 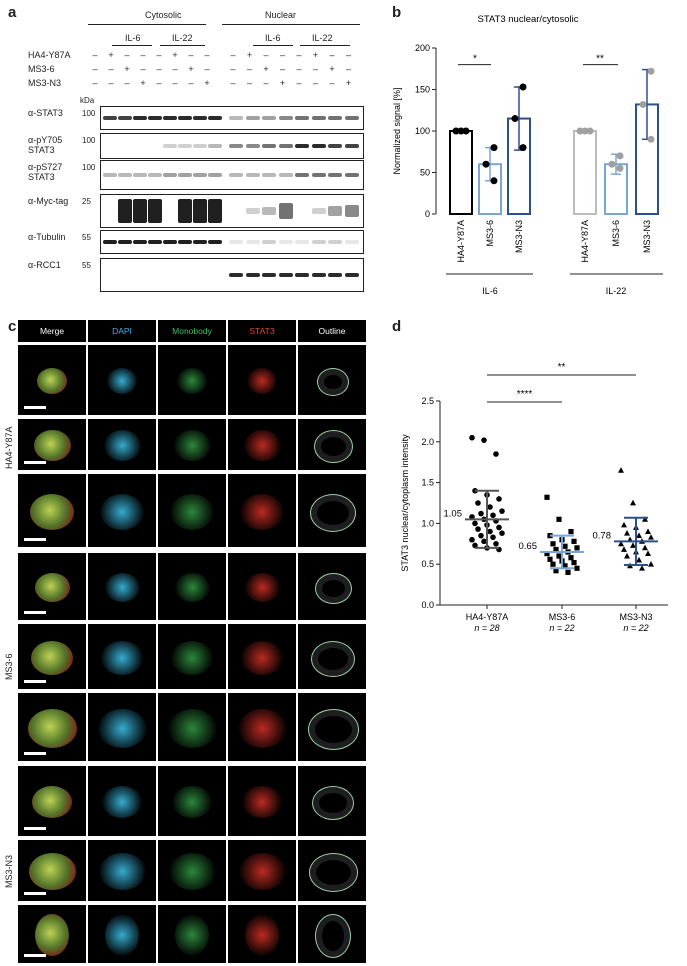 I want to click on channel-header: Merge, so click(x=52, y=331).